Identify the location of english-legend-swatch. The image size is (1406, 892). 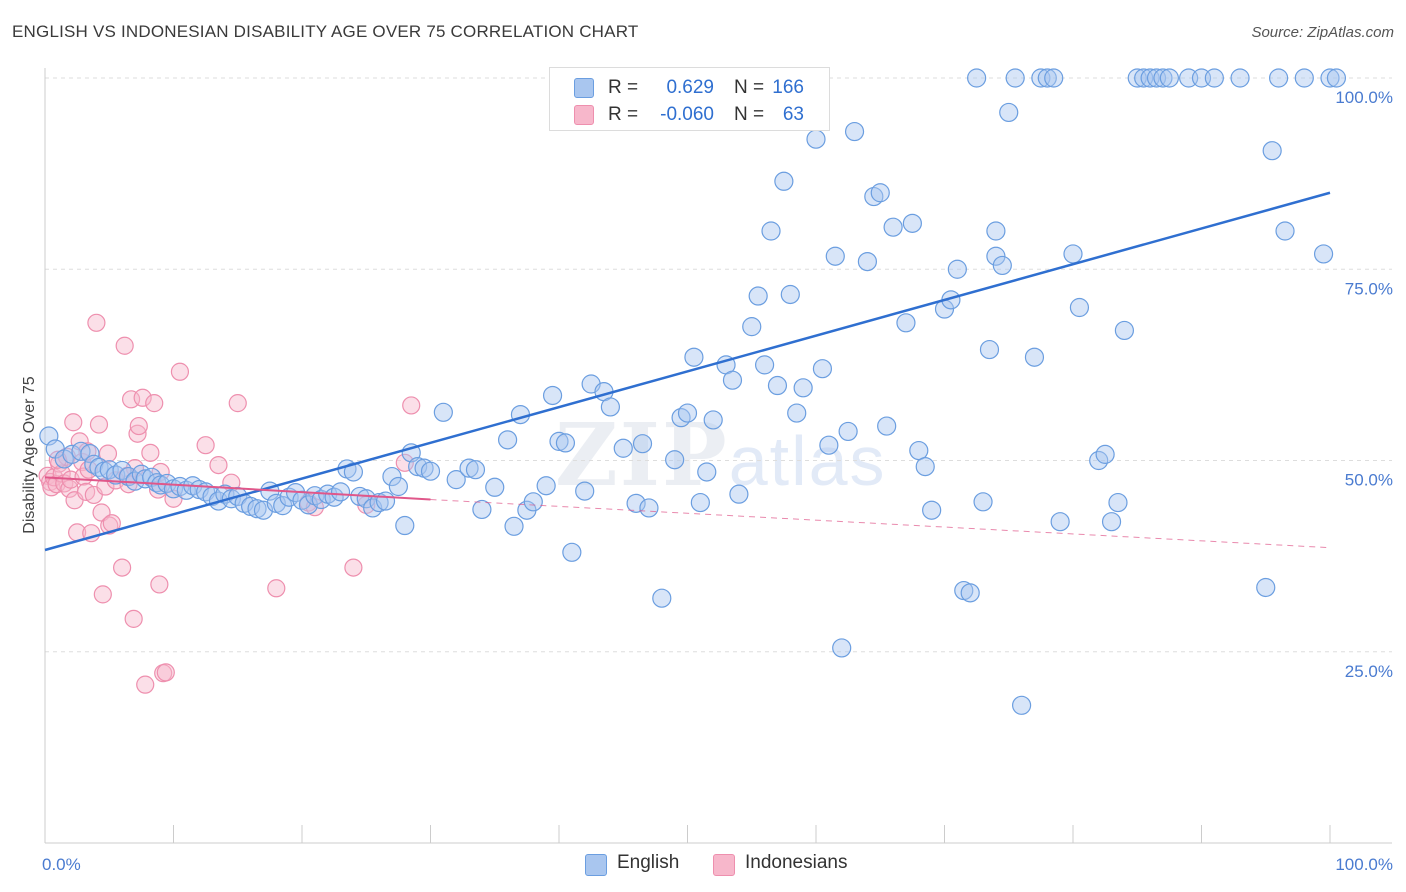
(596, 865).